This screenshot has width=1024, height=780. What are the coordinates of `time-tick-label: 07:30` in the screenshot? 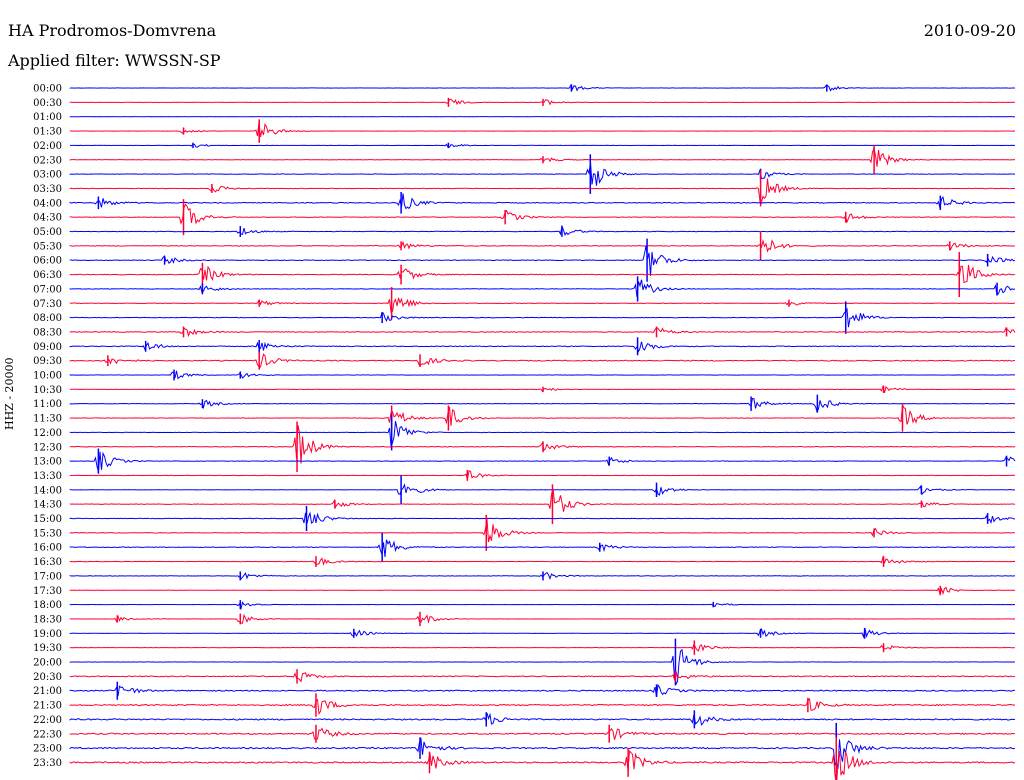 It's located at (47, 304).